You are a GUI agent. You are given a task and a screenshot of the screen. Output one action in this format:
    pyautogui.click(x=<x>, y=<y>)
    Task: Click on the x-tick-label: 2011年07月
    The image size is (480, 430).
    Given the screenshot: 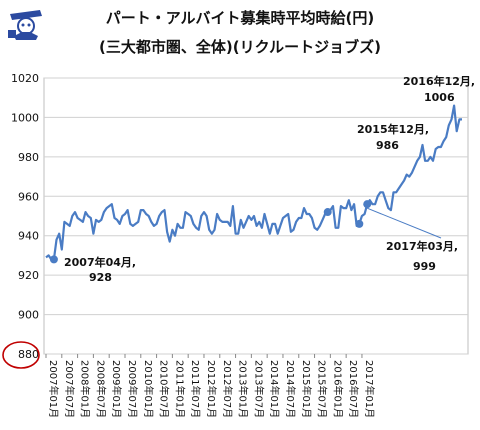 What is the action you would take?
    pyautogui.click(x=195, y=389)
    